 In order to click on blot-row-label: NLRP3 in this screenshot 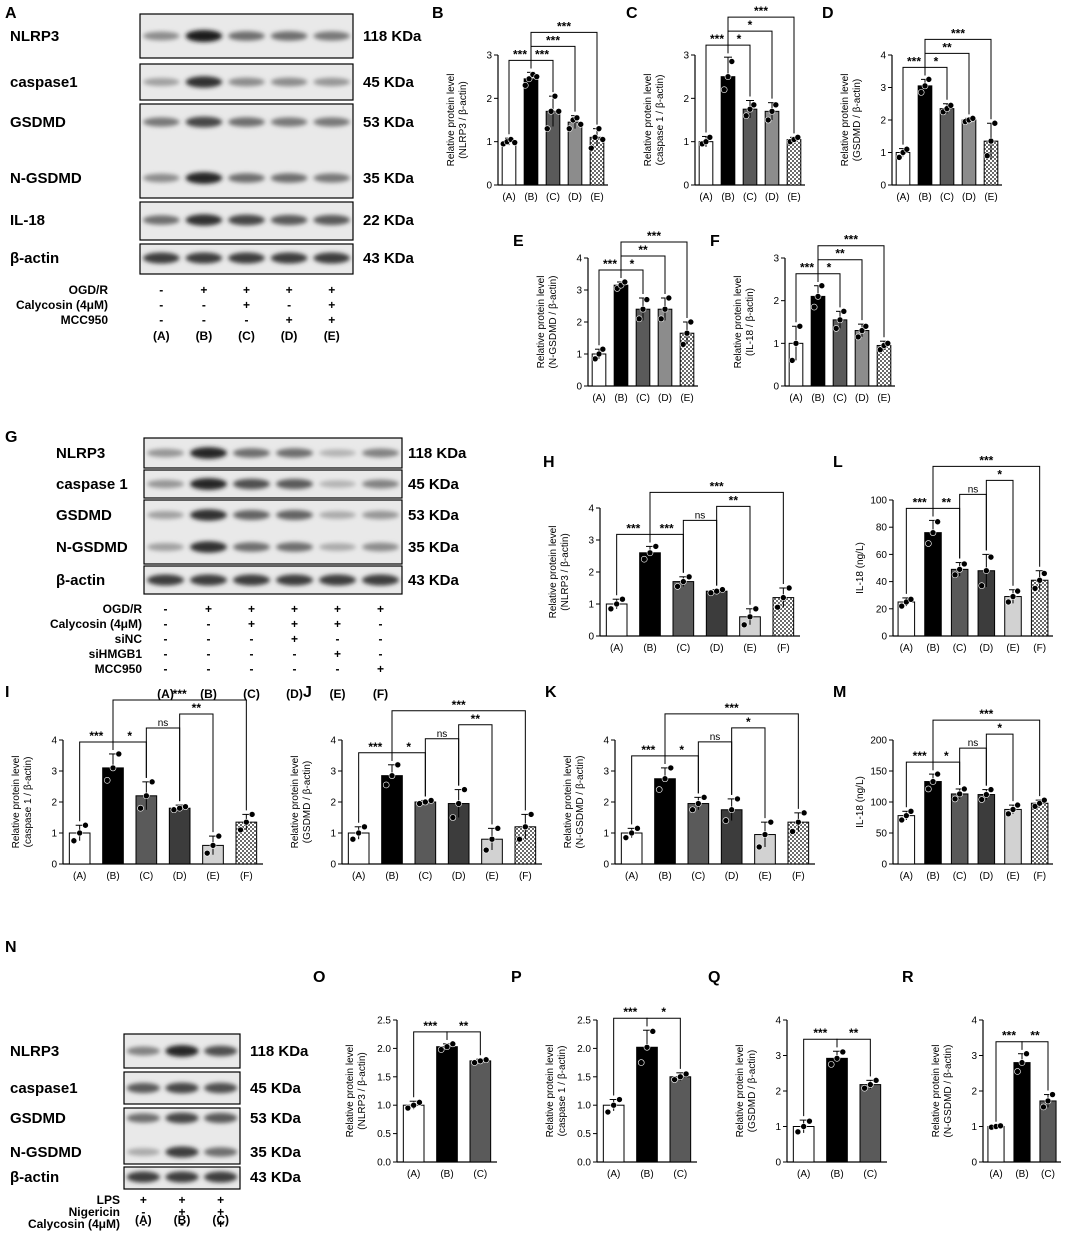, I will do `click(34, 1051)`.